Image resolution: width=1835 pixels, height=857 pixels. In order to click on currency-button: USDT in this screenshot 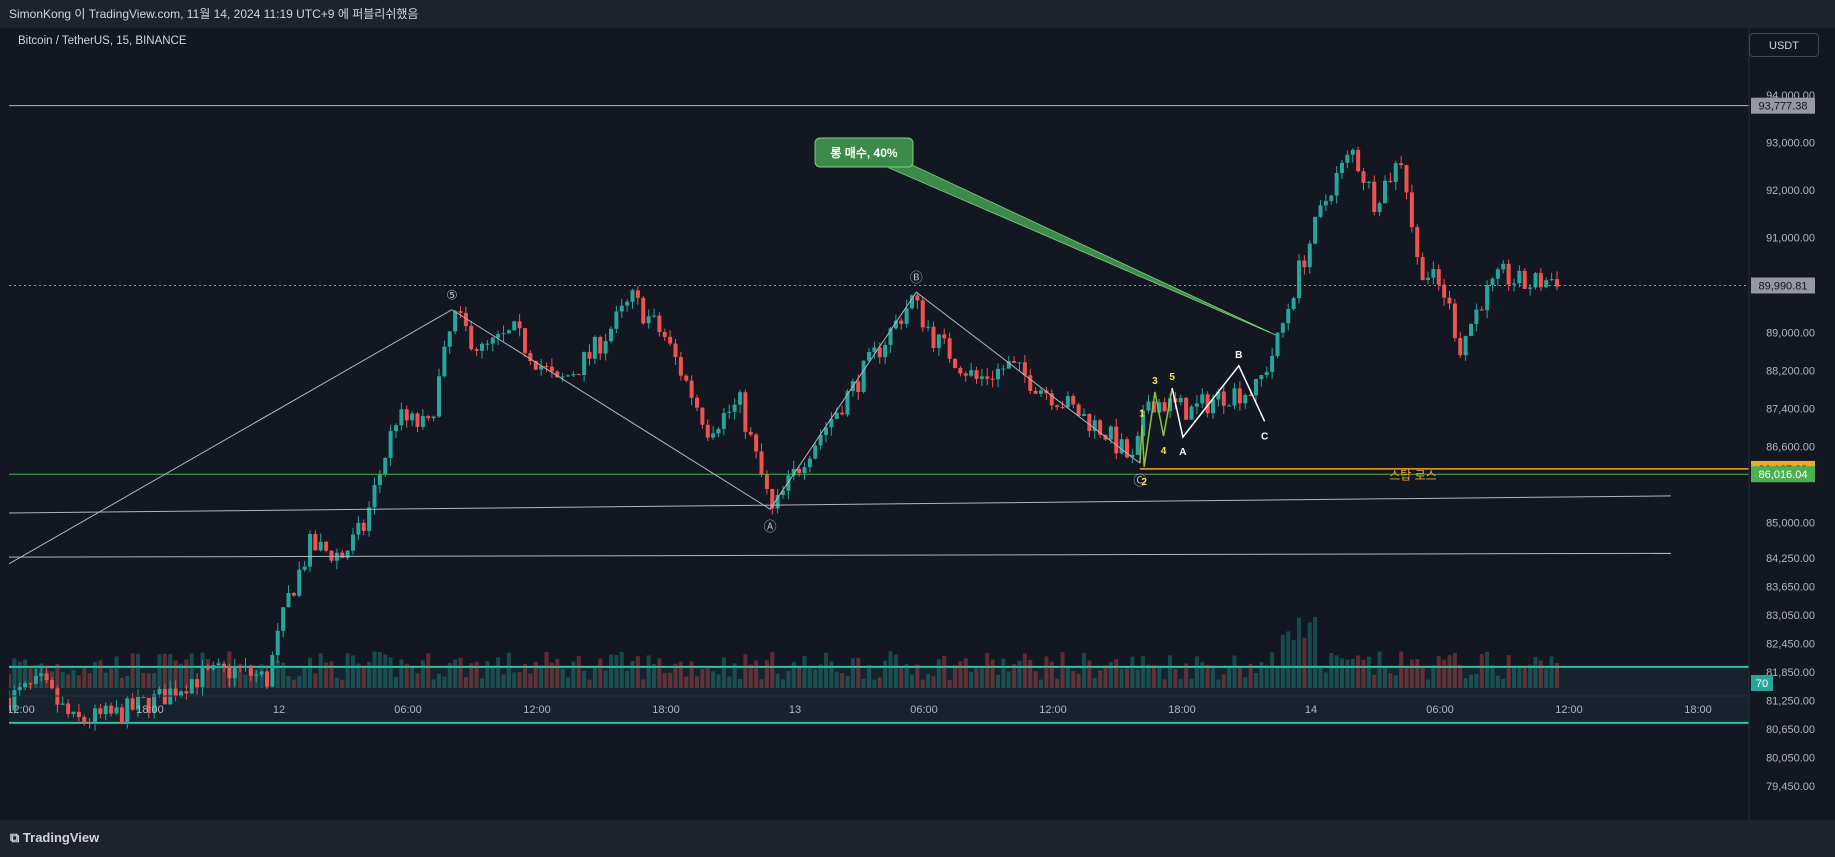, I will do `click(1784, 45)`.